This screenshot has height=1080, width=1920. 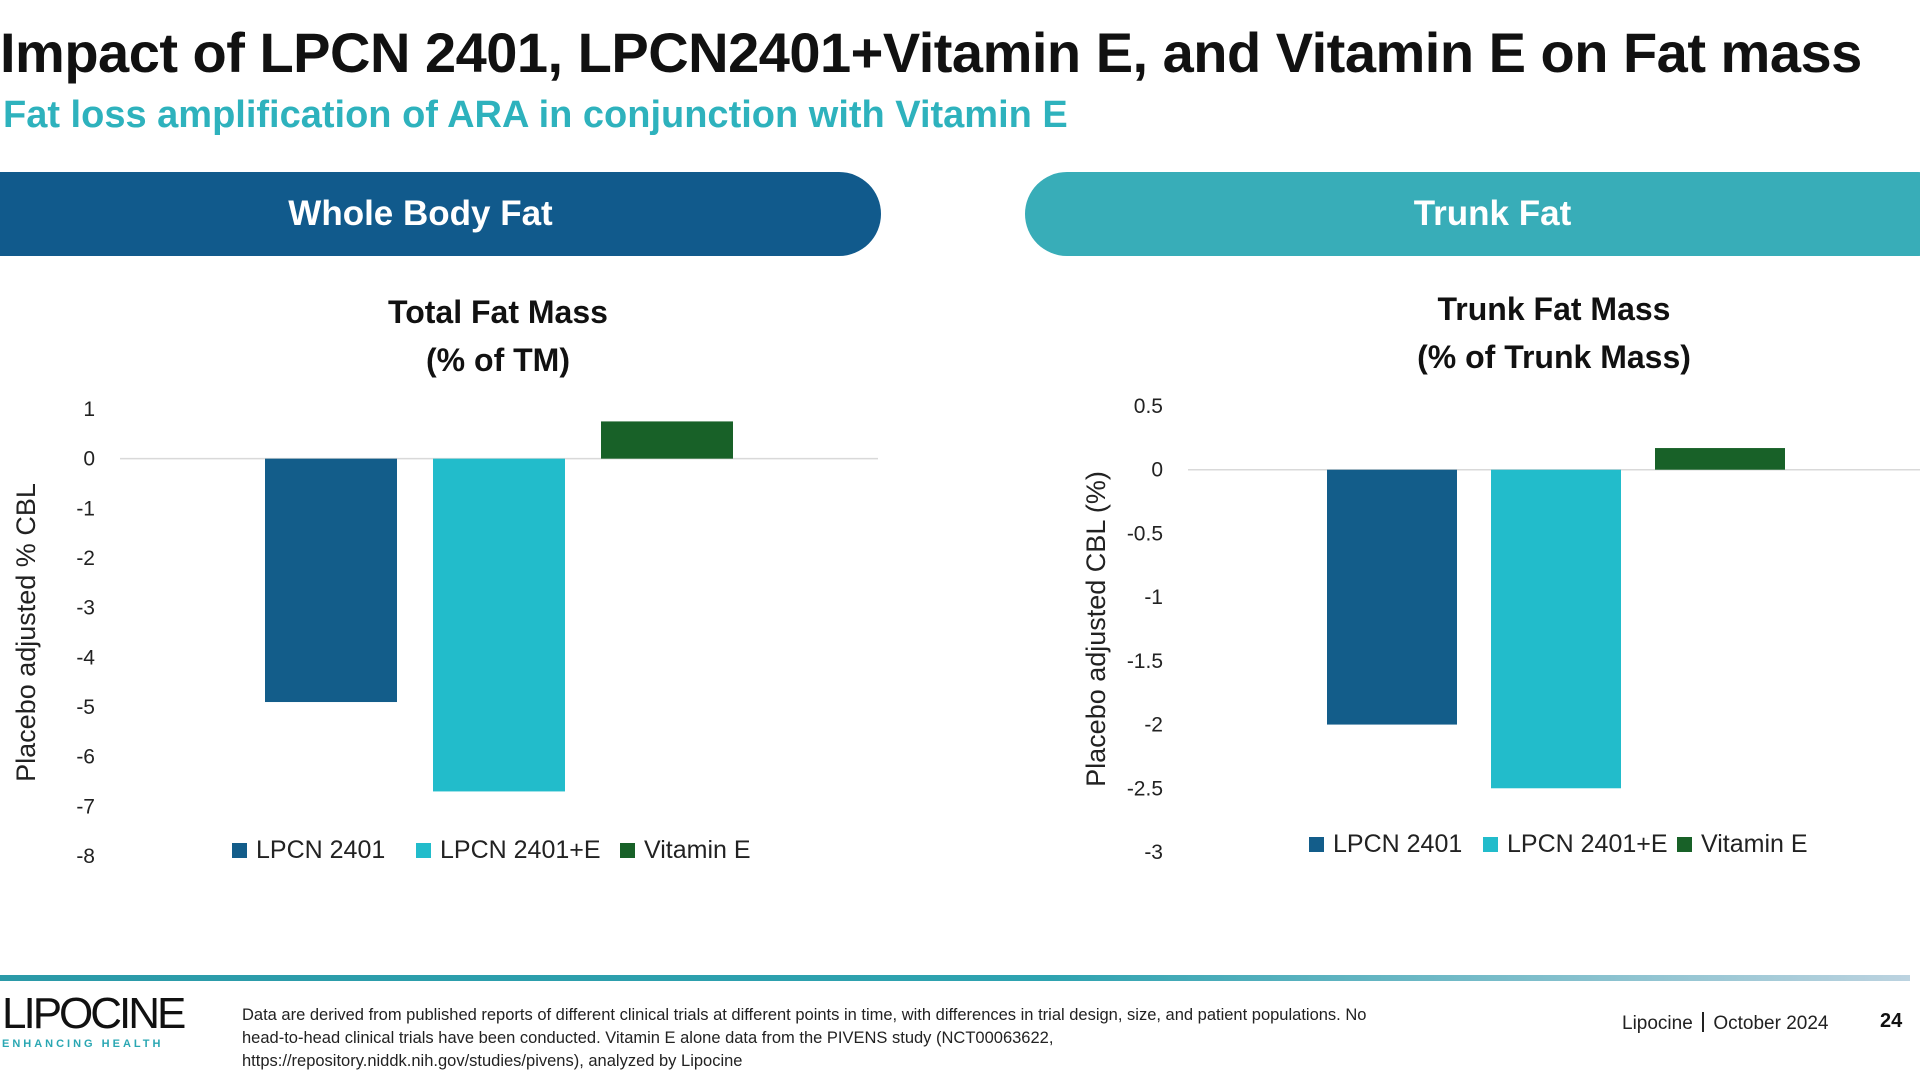 I want to click on presentation-date: October 2024, so click(x=1771, y=1023).